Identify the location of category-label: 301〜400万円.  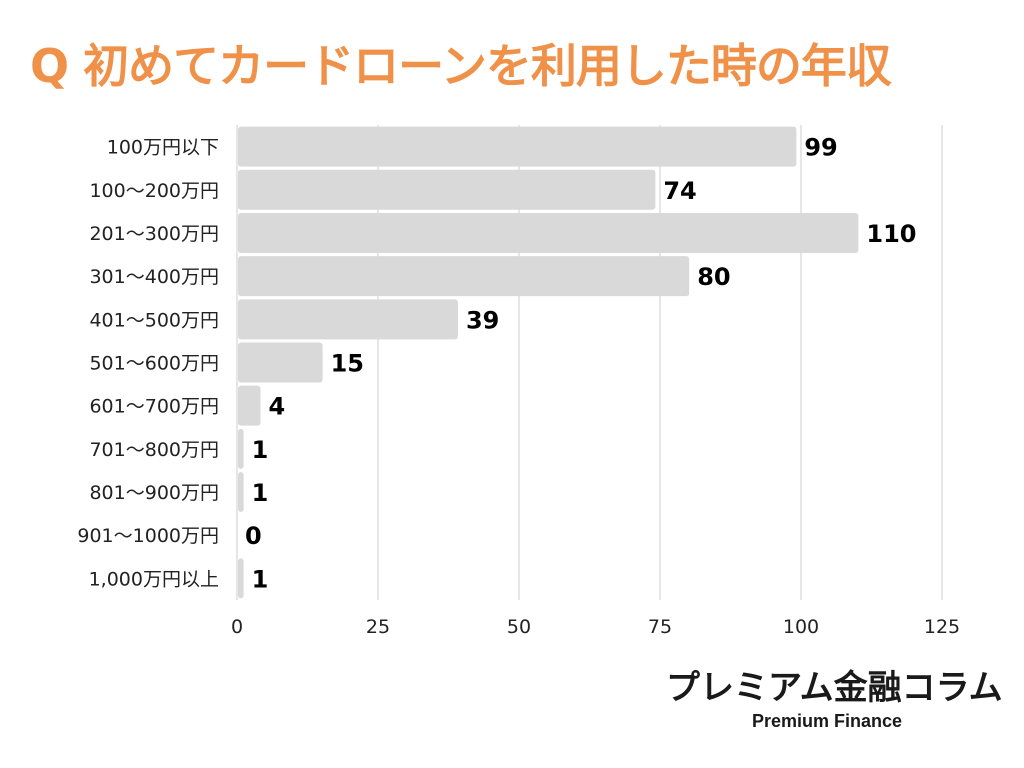
(154, 277).